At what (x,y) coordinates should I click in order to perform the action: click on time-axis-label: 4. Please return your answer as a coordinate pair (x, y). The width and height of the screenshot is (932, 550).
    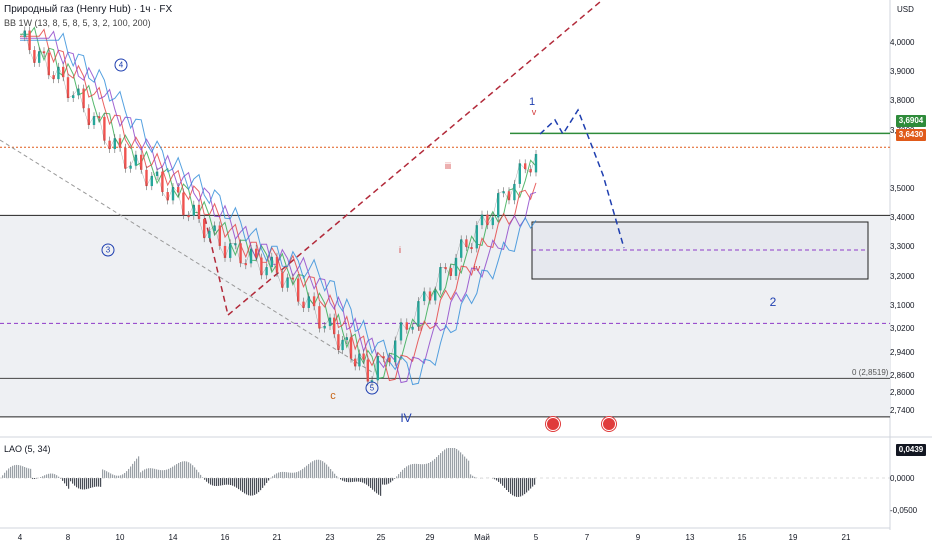
    Looking at the image, I should click on (20, 537).